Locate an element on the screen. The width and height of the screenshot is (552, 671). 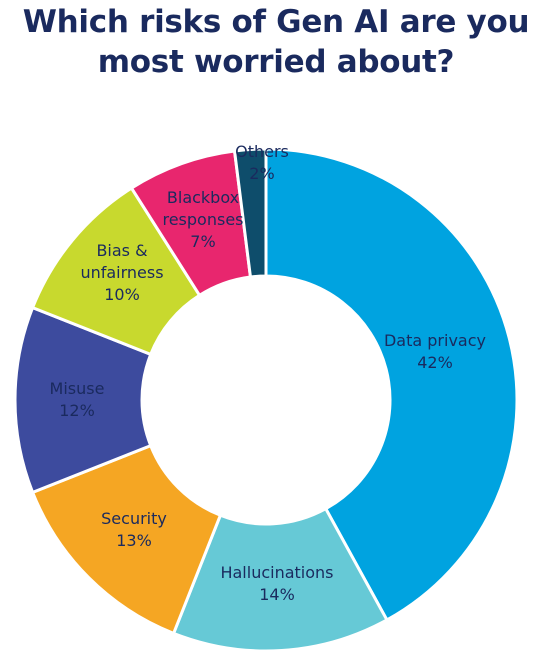
label-blackbox-responses: Blackbox responses 7% is located at coordinates (202, 219).